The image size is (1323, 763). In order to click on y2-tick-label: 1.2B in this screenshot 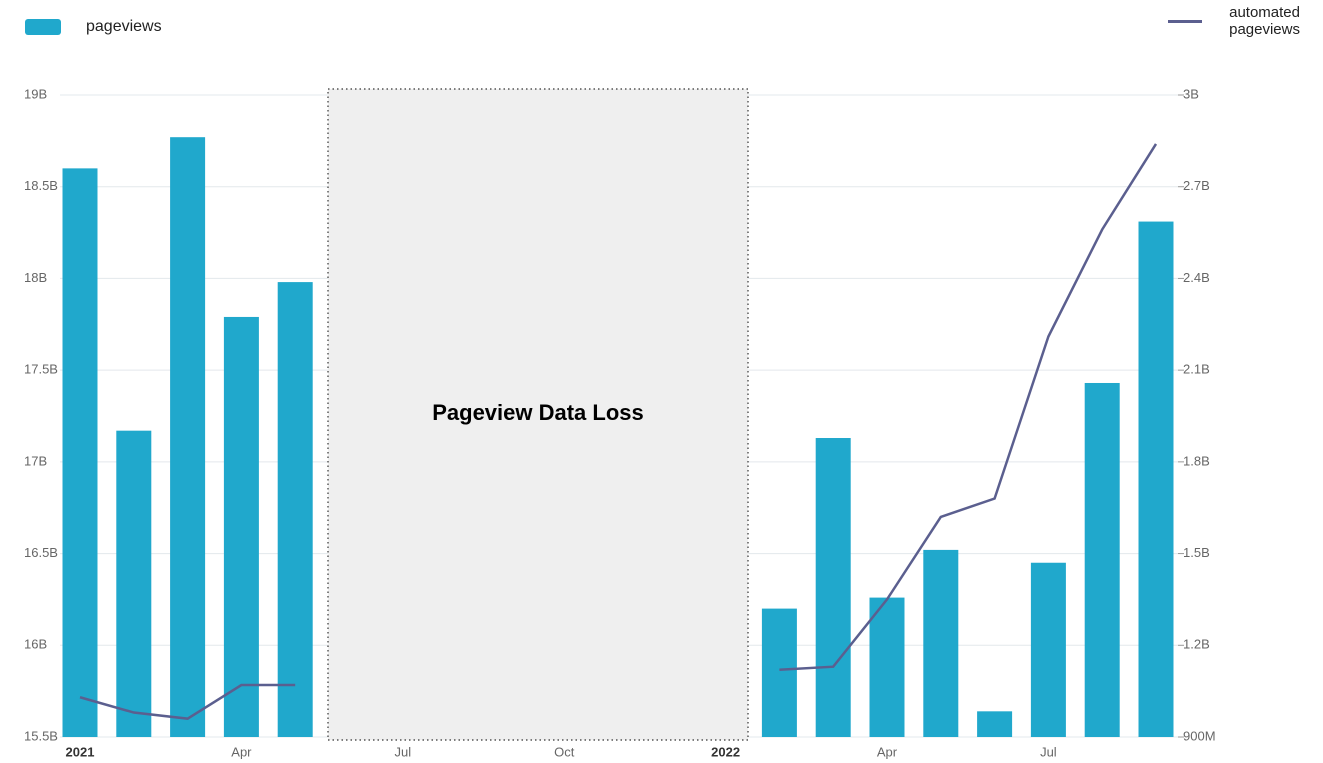, I will do `click(1196, 644)`.